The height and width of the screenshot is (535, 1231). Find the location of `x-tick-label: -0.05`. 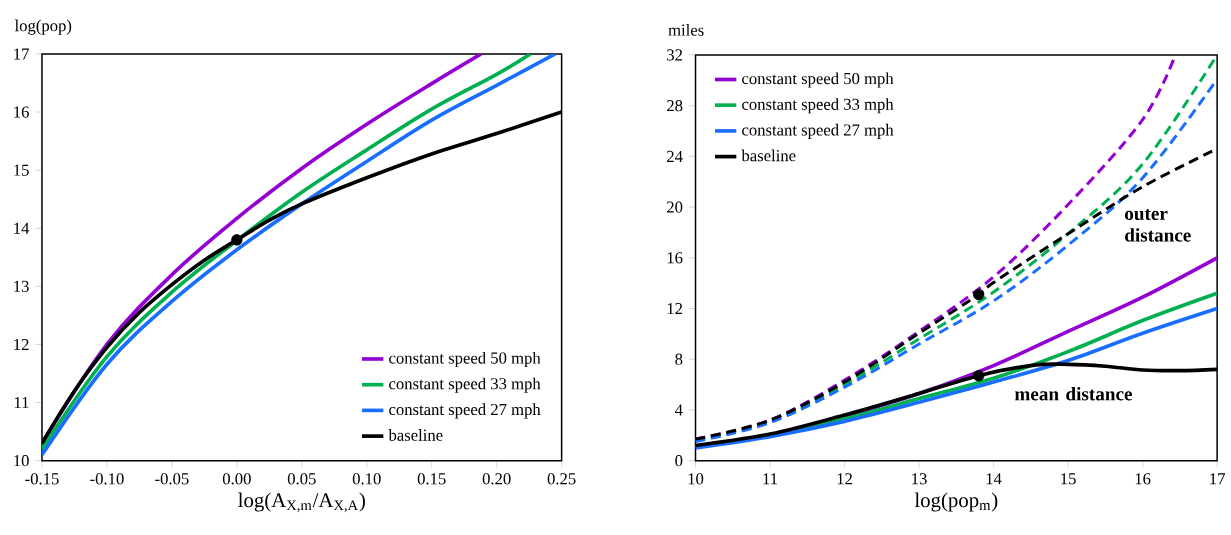

x-tick-label: -0.05 is located at coordinates (172, 479).